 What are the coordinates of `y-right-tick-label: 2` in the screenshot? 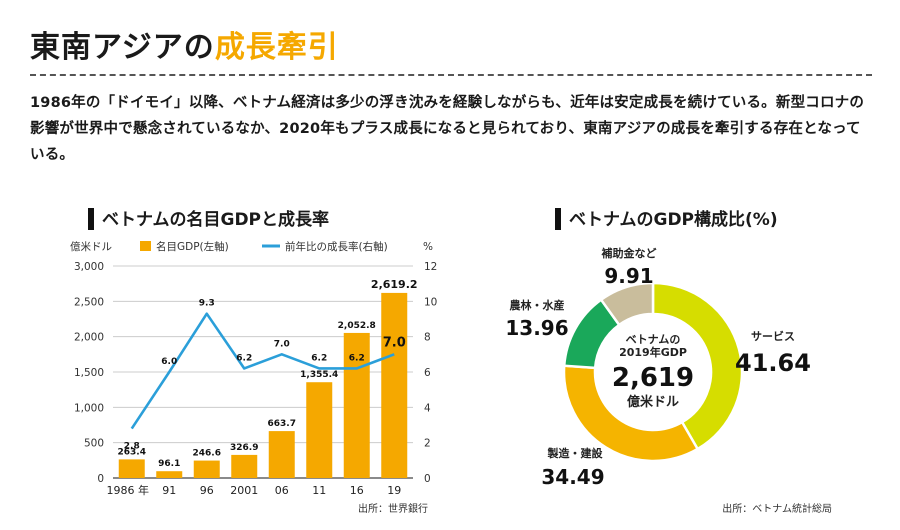 It's located at (427, 444).